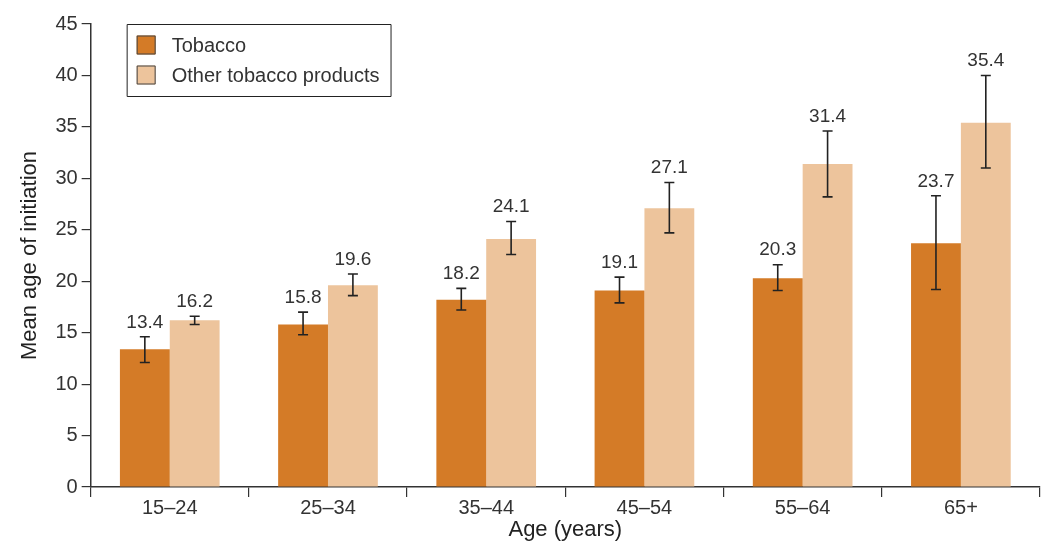  I want to click on x-tick-label: 55–64, so click(802, 506).